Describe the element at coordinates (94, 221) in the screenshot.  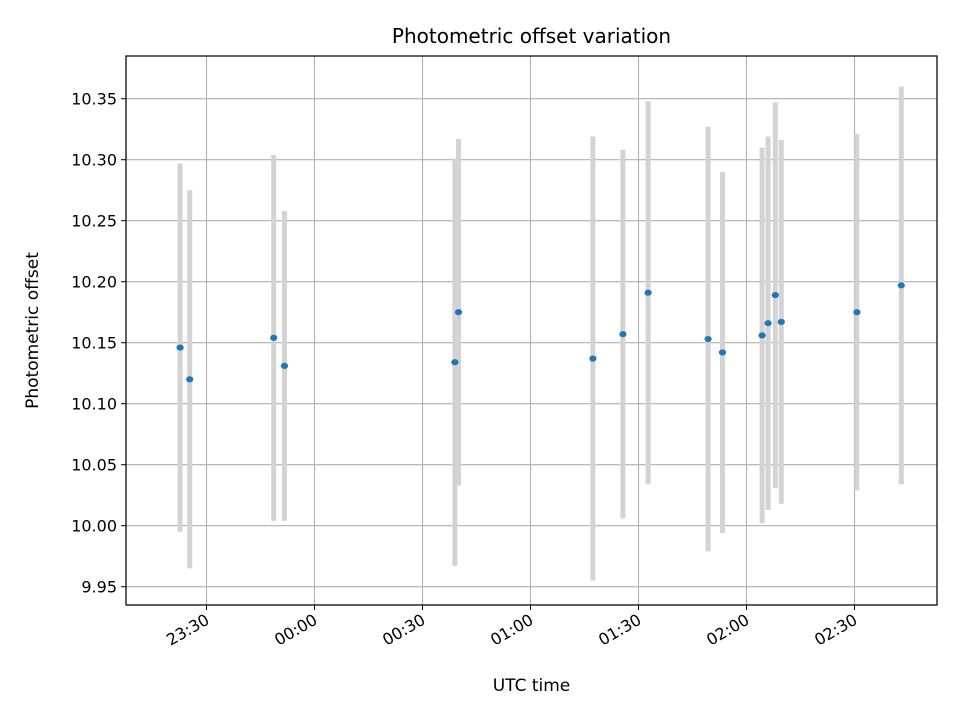
I see `y-tick-label: 10.25` at that location.